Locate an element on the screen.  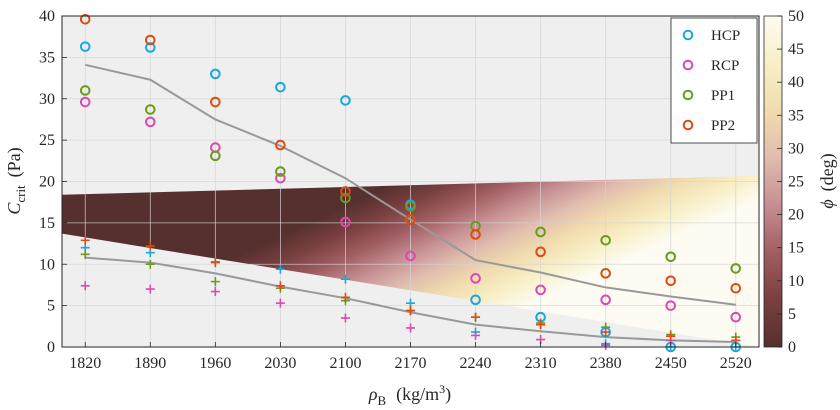
legend-label-pp2: PP2 is located at coordinates (723, 126).